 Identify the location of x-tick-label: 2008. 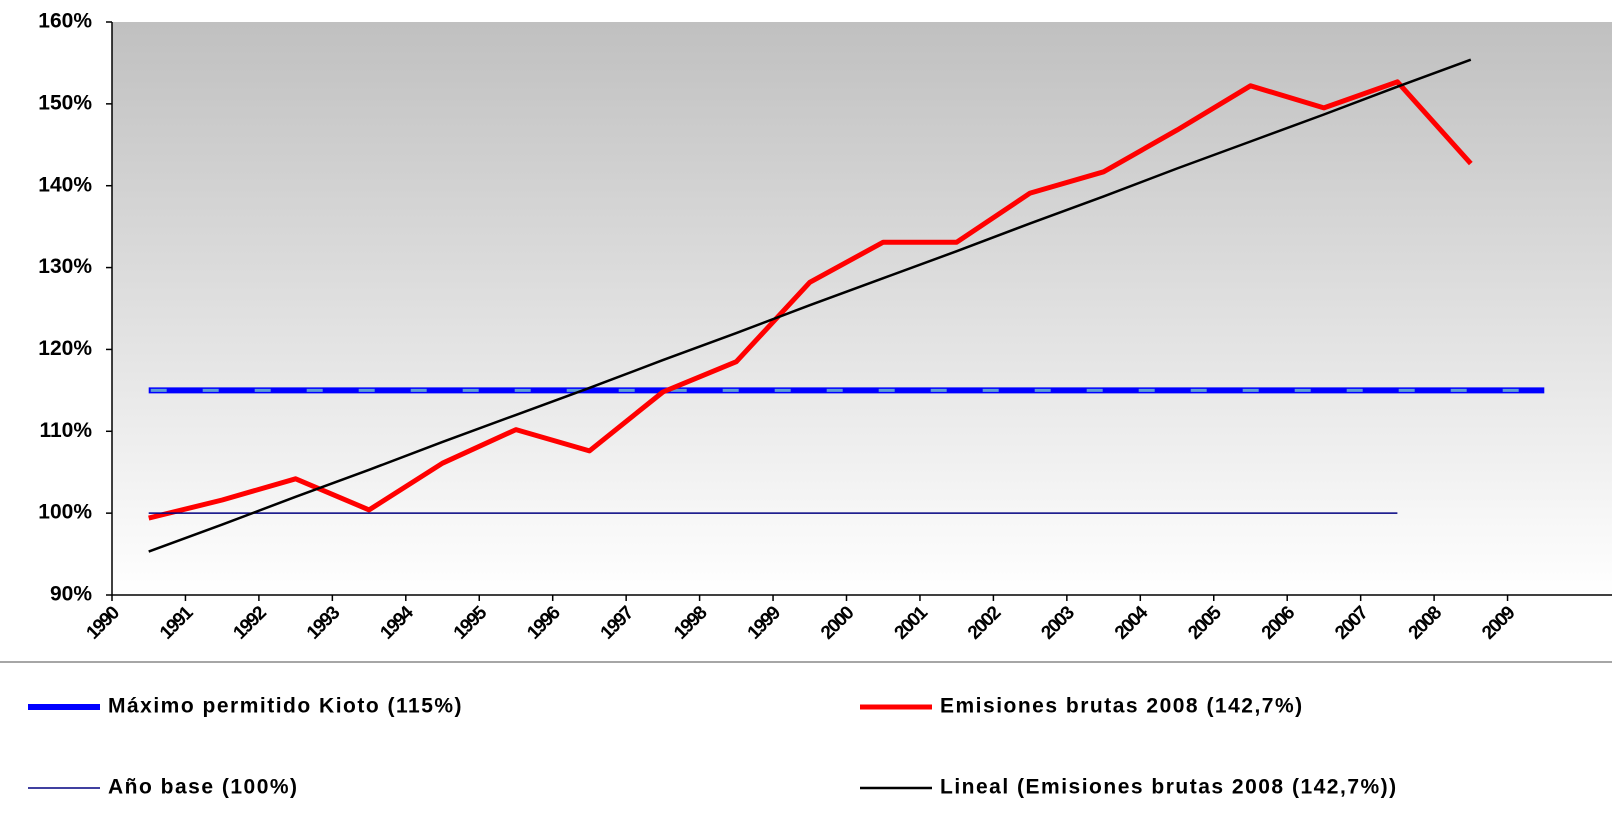
(1425, 623).